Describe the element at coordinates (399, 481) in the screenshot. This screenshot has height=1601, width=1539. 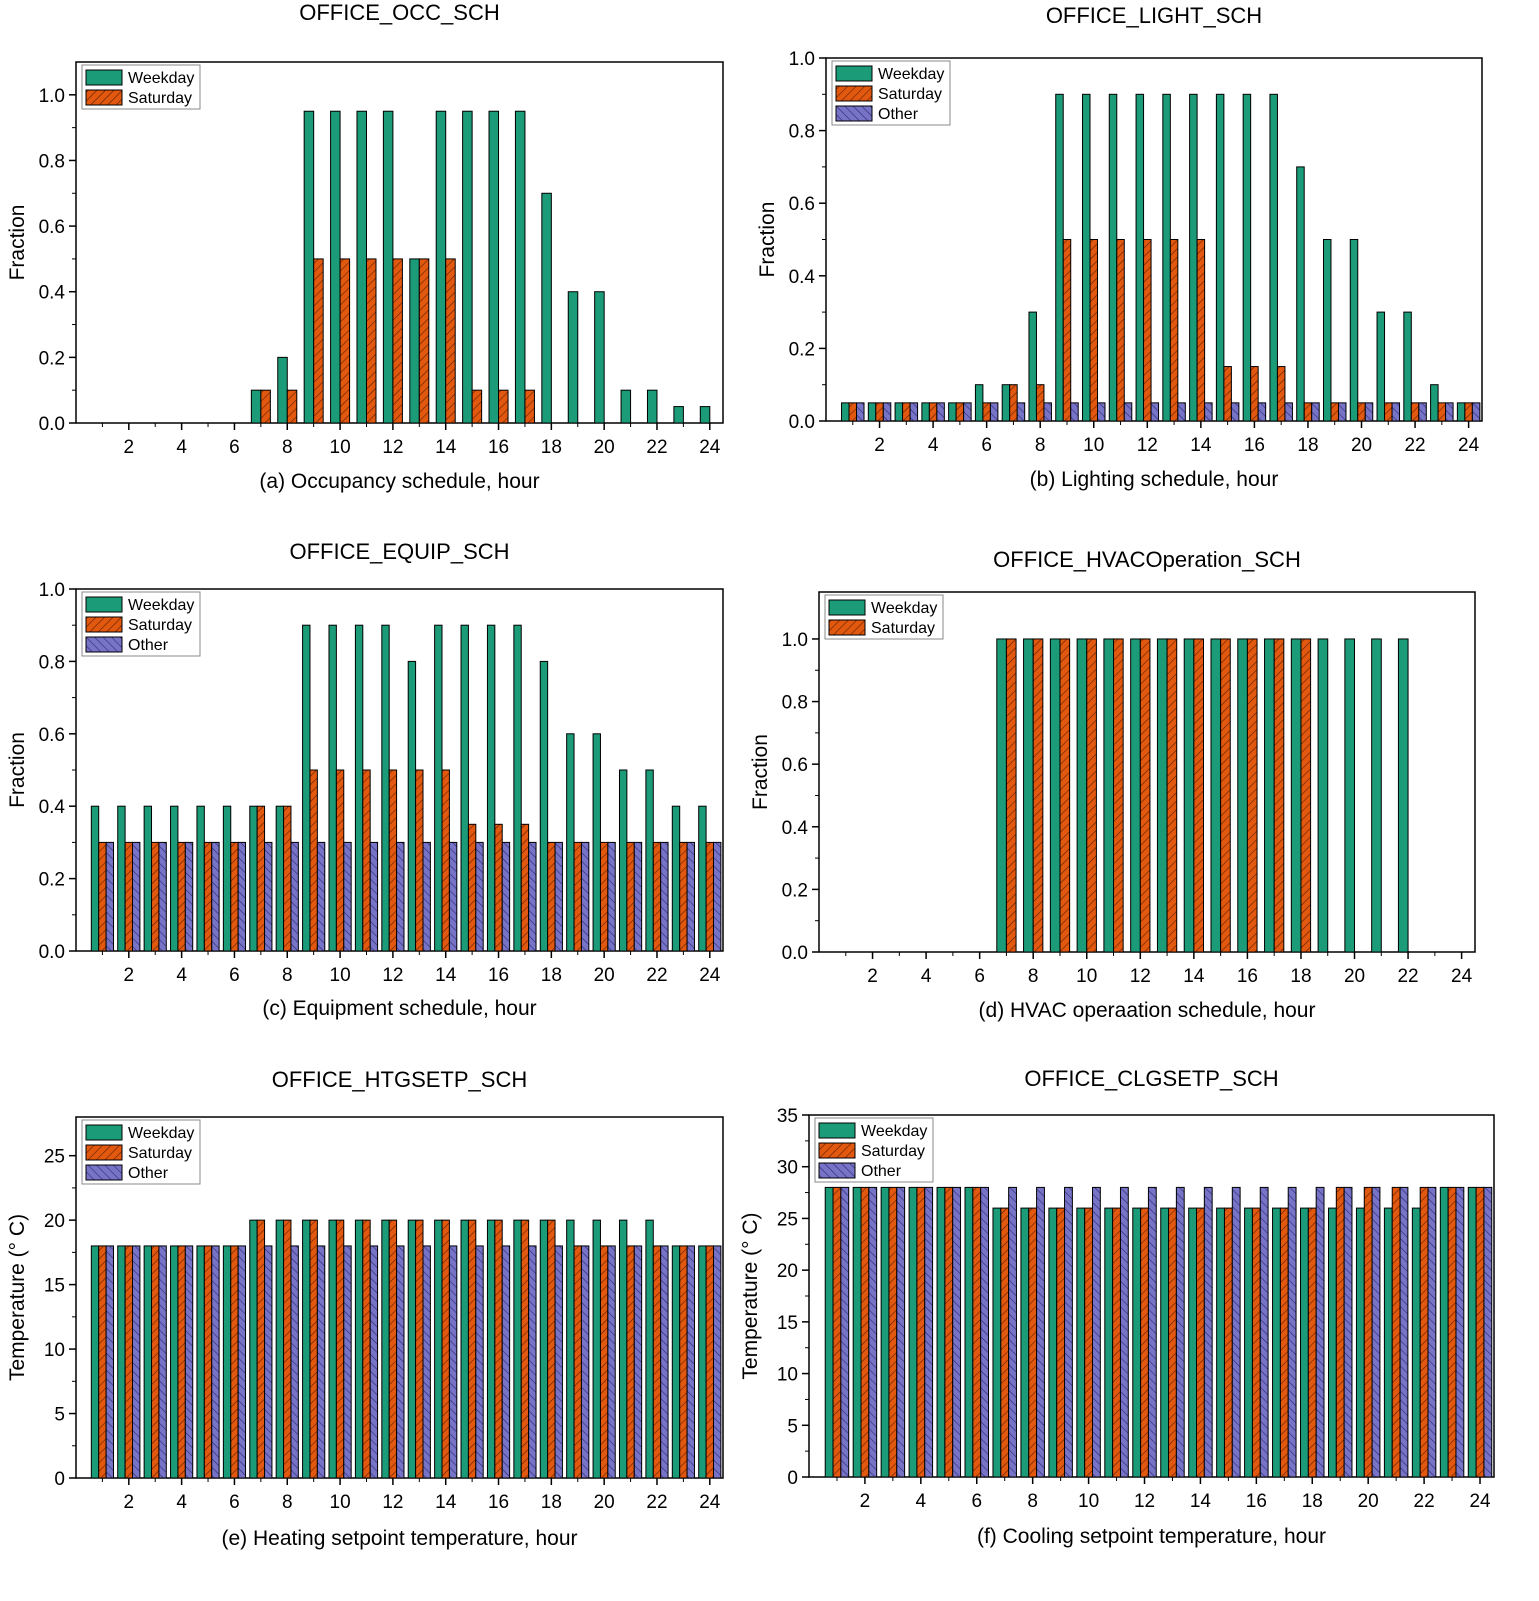
I see `x-axis-label: (a) Occupancy schedule, hour` at that location.